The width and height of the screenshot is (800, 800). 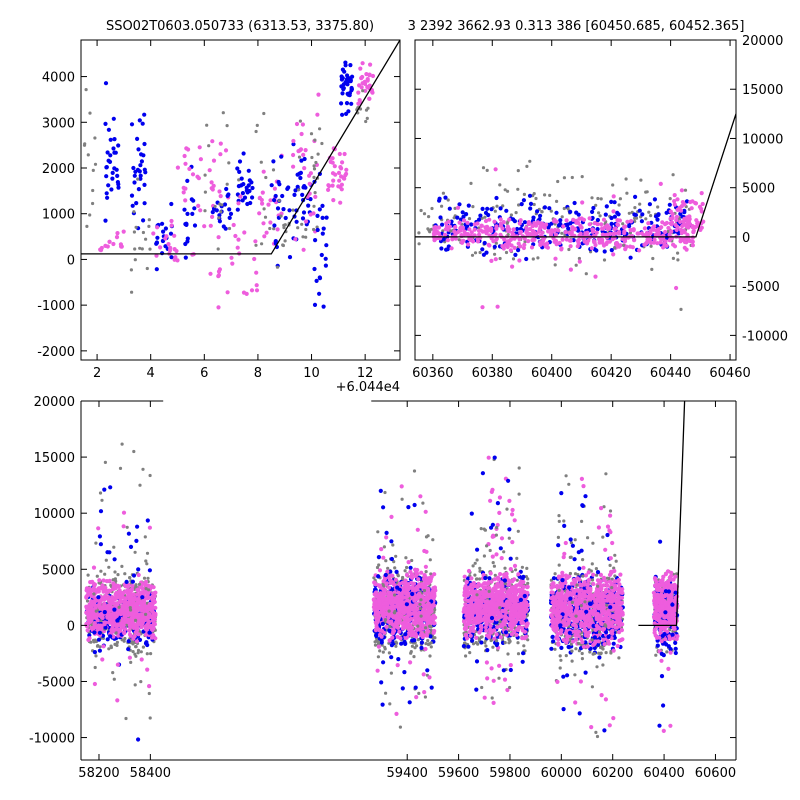 What do you see at coordinates (610, 373) in the screenshot?
I see `x-tick-label: 60420` at bounding box center [610, 373].